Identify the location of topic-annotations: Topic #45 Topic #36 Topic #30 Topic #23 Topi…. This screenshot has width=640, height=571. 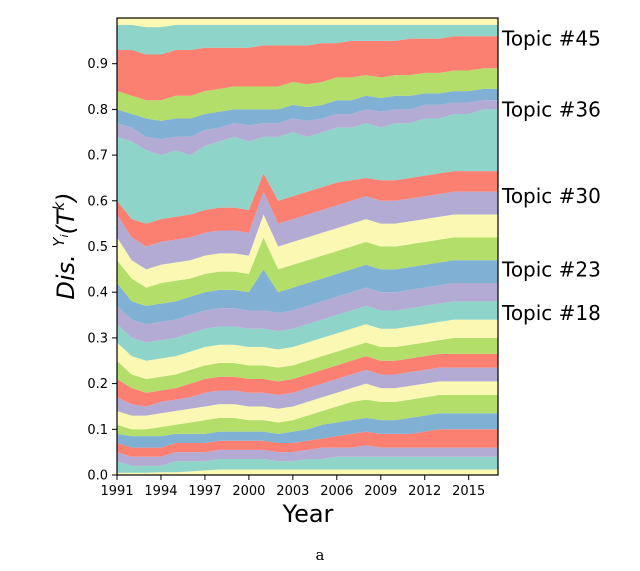
(551, 176).